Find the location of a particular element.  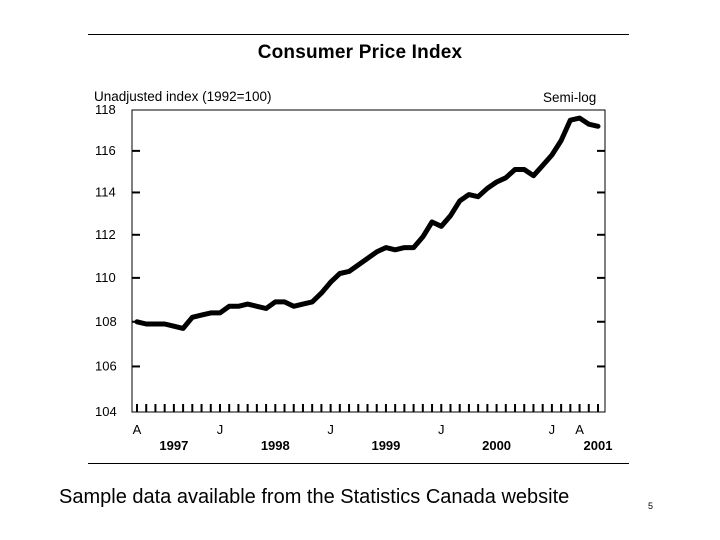

x-axis-labels: A J J J J A 1997 1998 1999 2000 2001 is located at coordinates (373, 437).